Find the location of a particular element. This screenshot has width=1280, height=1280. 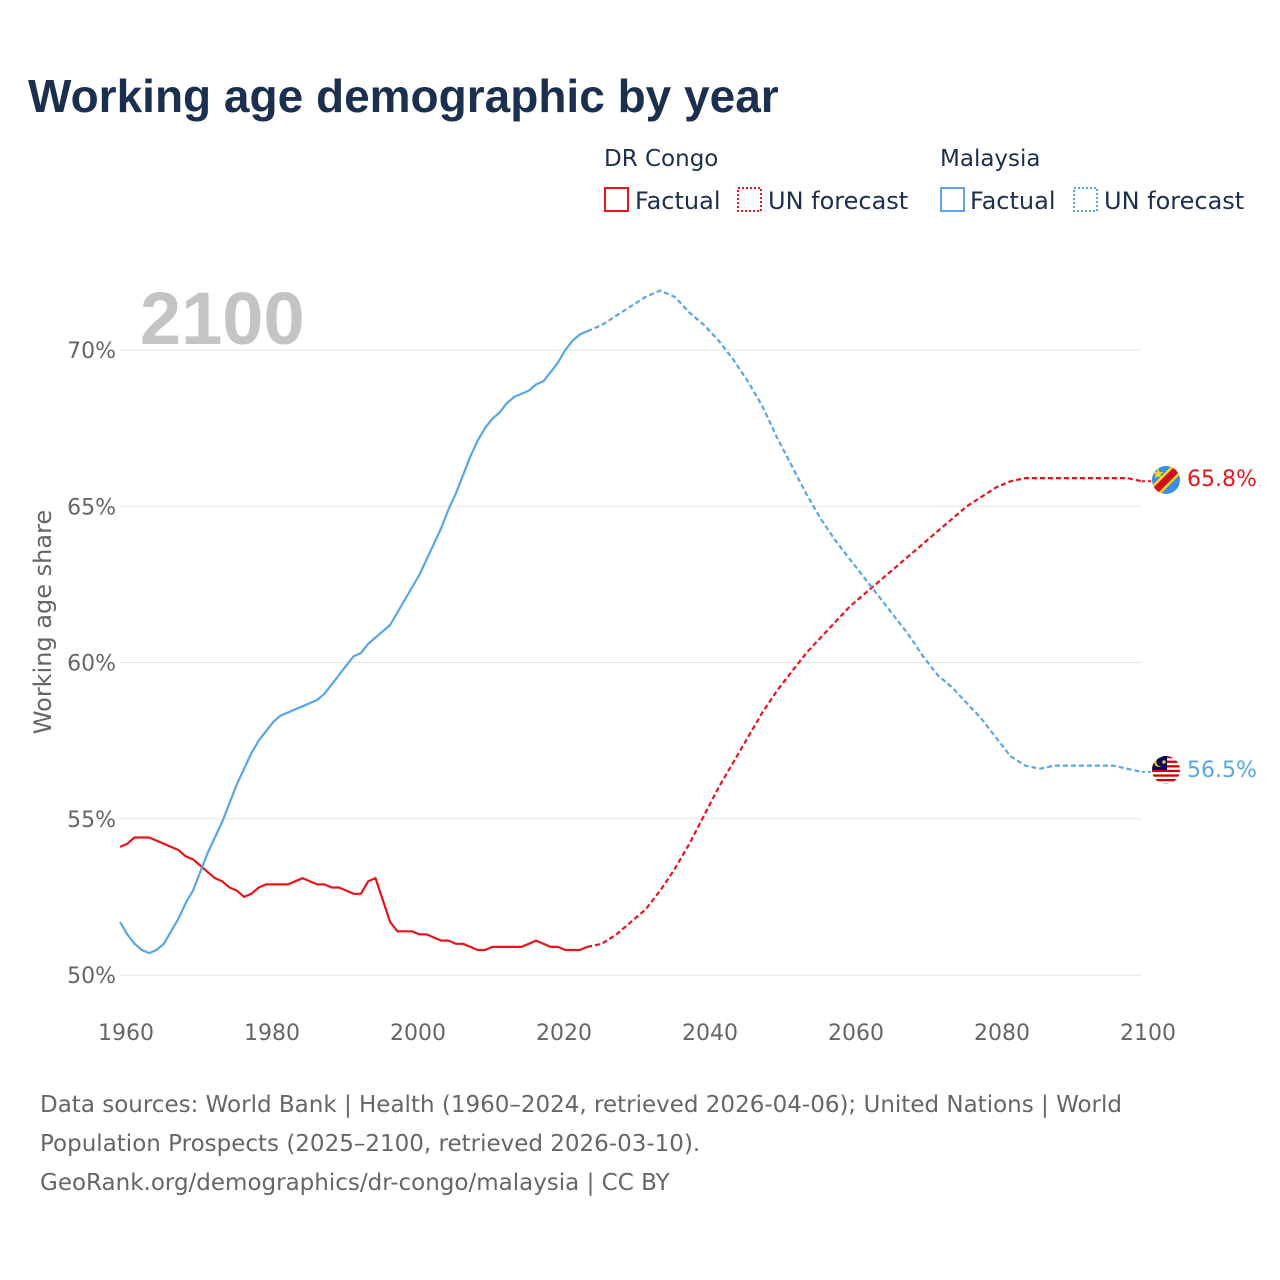

legend-group-malaysia-title: Malaysia is located at coordinates (990, 159).